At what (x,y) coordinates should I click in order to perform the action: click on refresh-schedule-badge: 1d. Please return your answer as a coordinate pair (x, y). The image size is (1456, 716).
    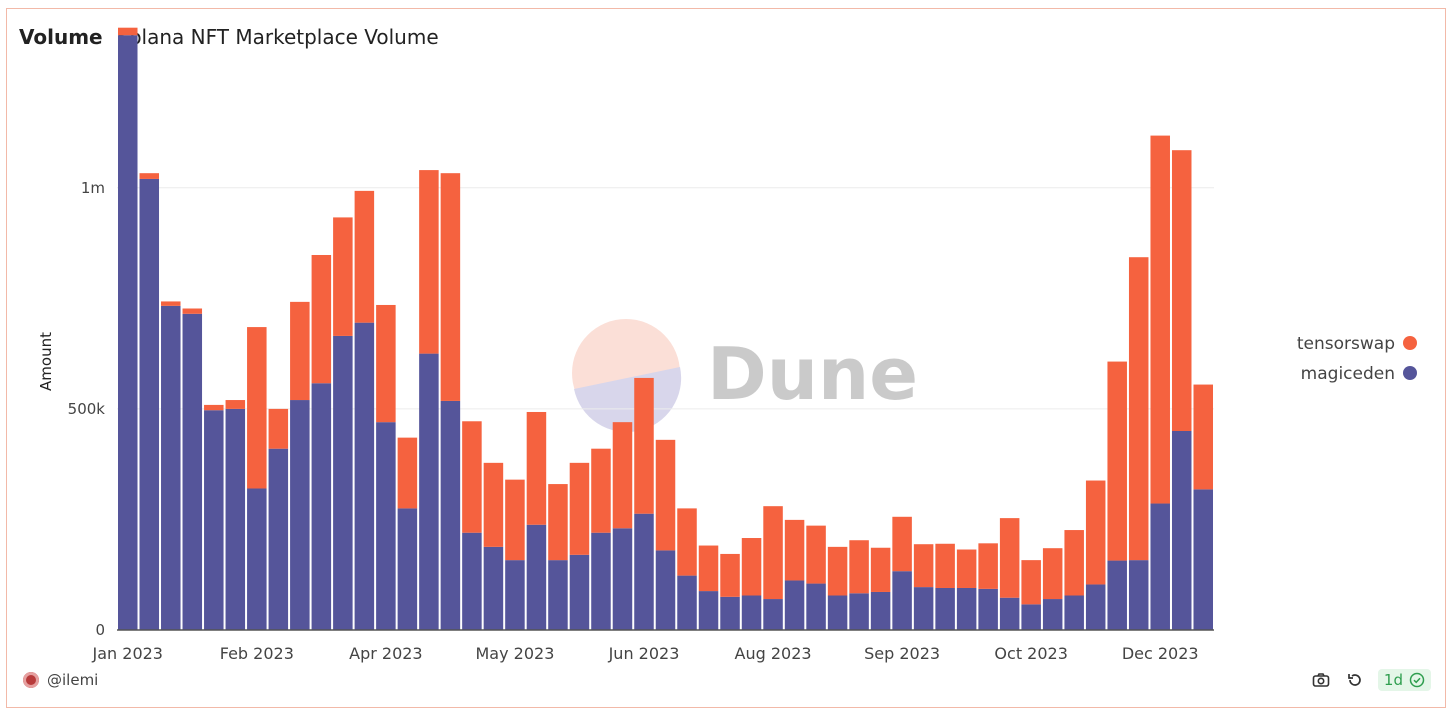
    Looking at the image, I should click on (1404, 680).